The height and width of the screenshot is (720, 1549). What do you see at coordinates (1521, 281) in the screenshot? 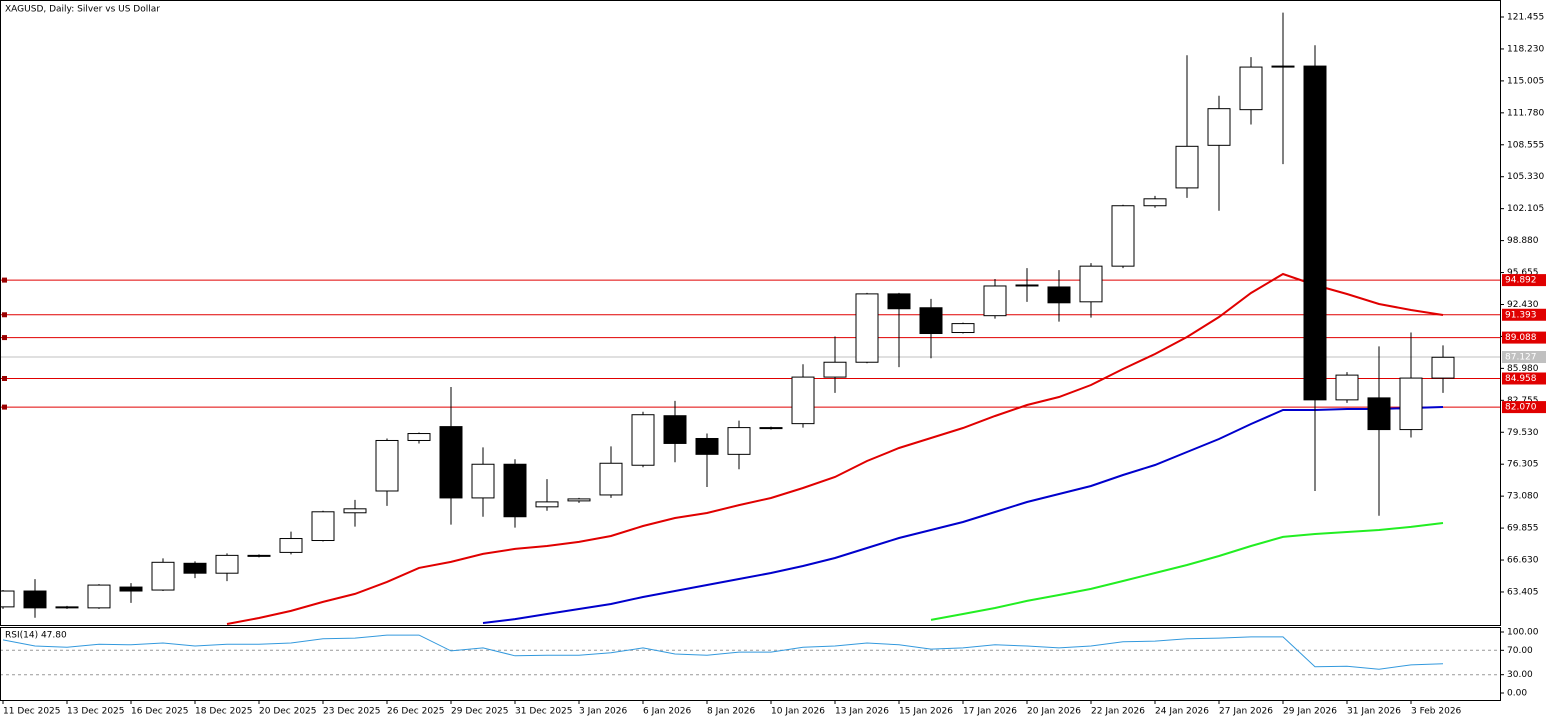
I see `level-label: 94.892` at bounding box center [1521, 281].